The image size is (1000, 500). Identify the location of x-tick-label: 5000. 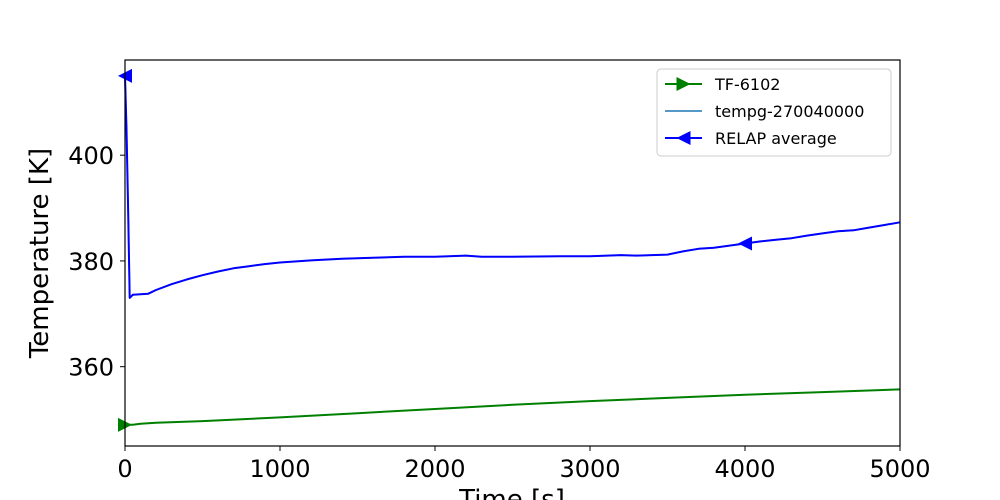
(899, 469).